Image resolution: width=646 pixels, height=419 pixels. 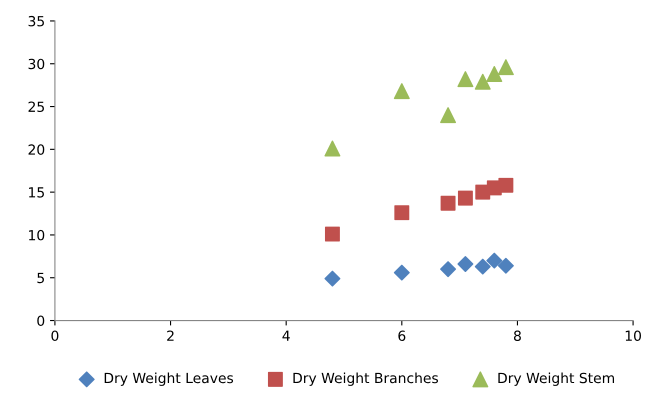 I want to click on x-tick-label: 2, so click(x=170, y=335).